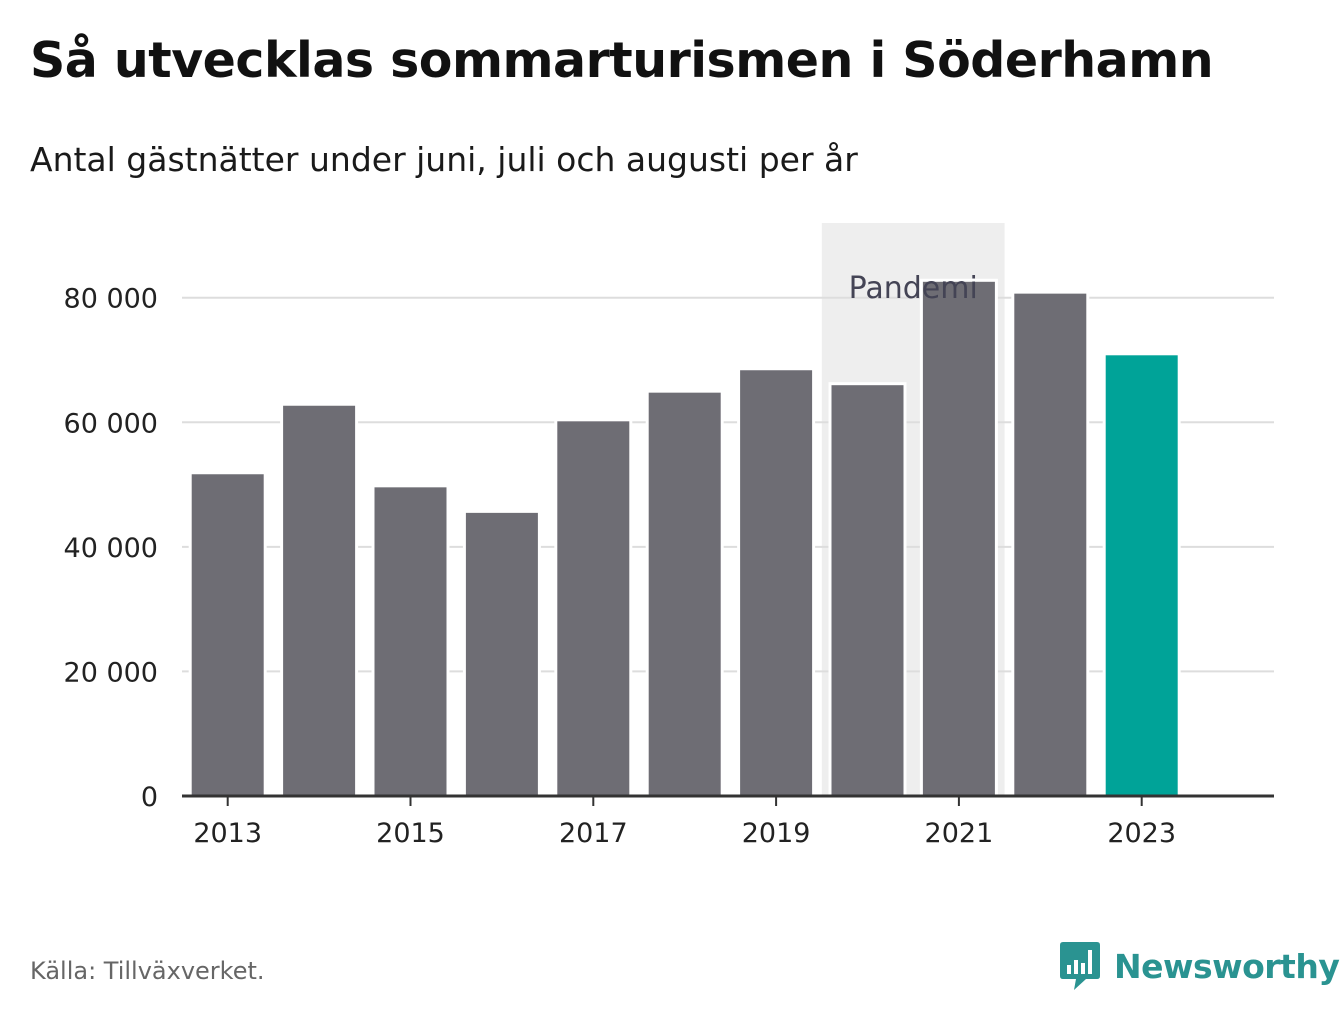 The width and height of the screenshot is (1340, 1020). What do you see at coordinates (1141, 833) in the screenshot?
I see `x-tick-label: 2023` at bounding box center [1141, 833].